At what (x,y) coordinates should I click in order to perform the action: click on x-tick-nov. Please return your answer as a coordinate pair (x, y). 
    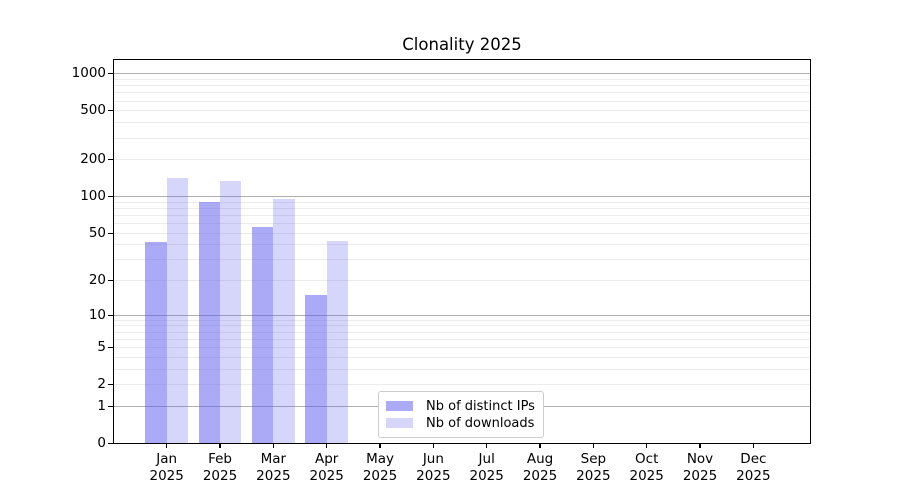
    Looking at the image, I should click on (700, 446).